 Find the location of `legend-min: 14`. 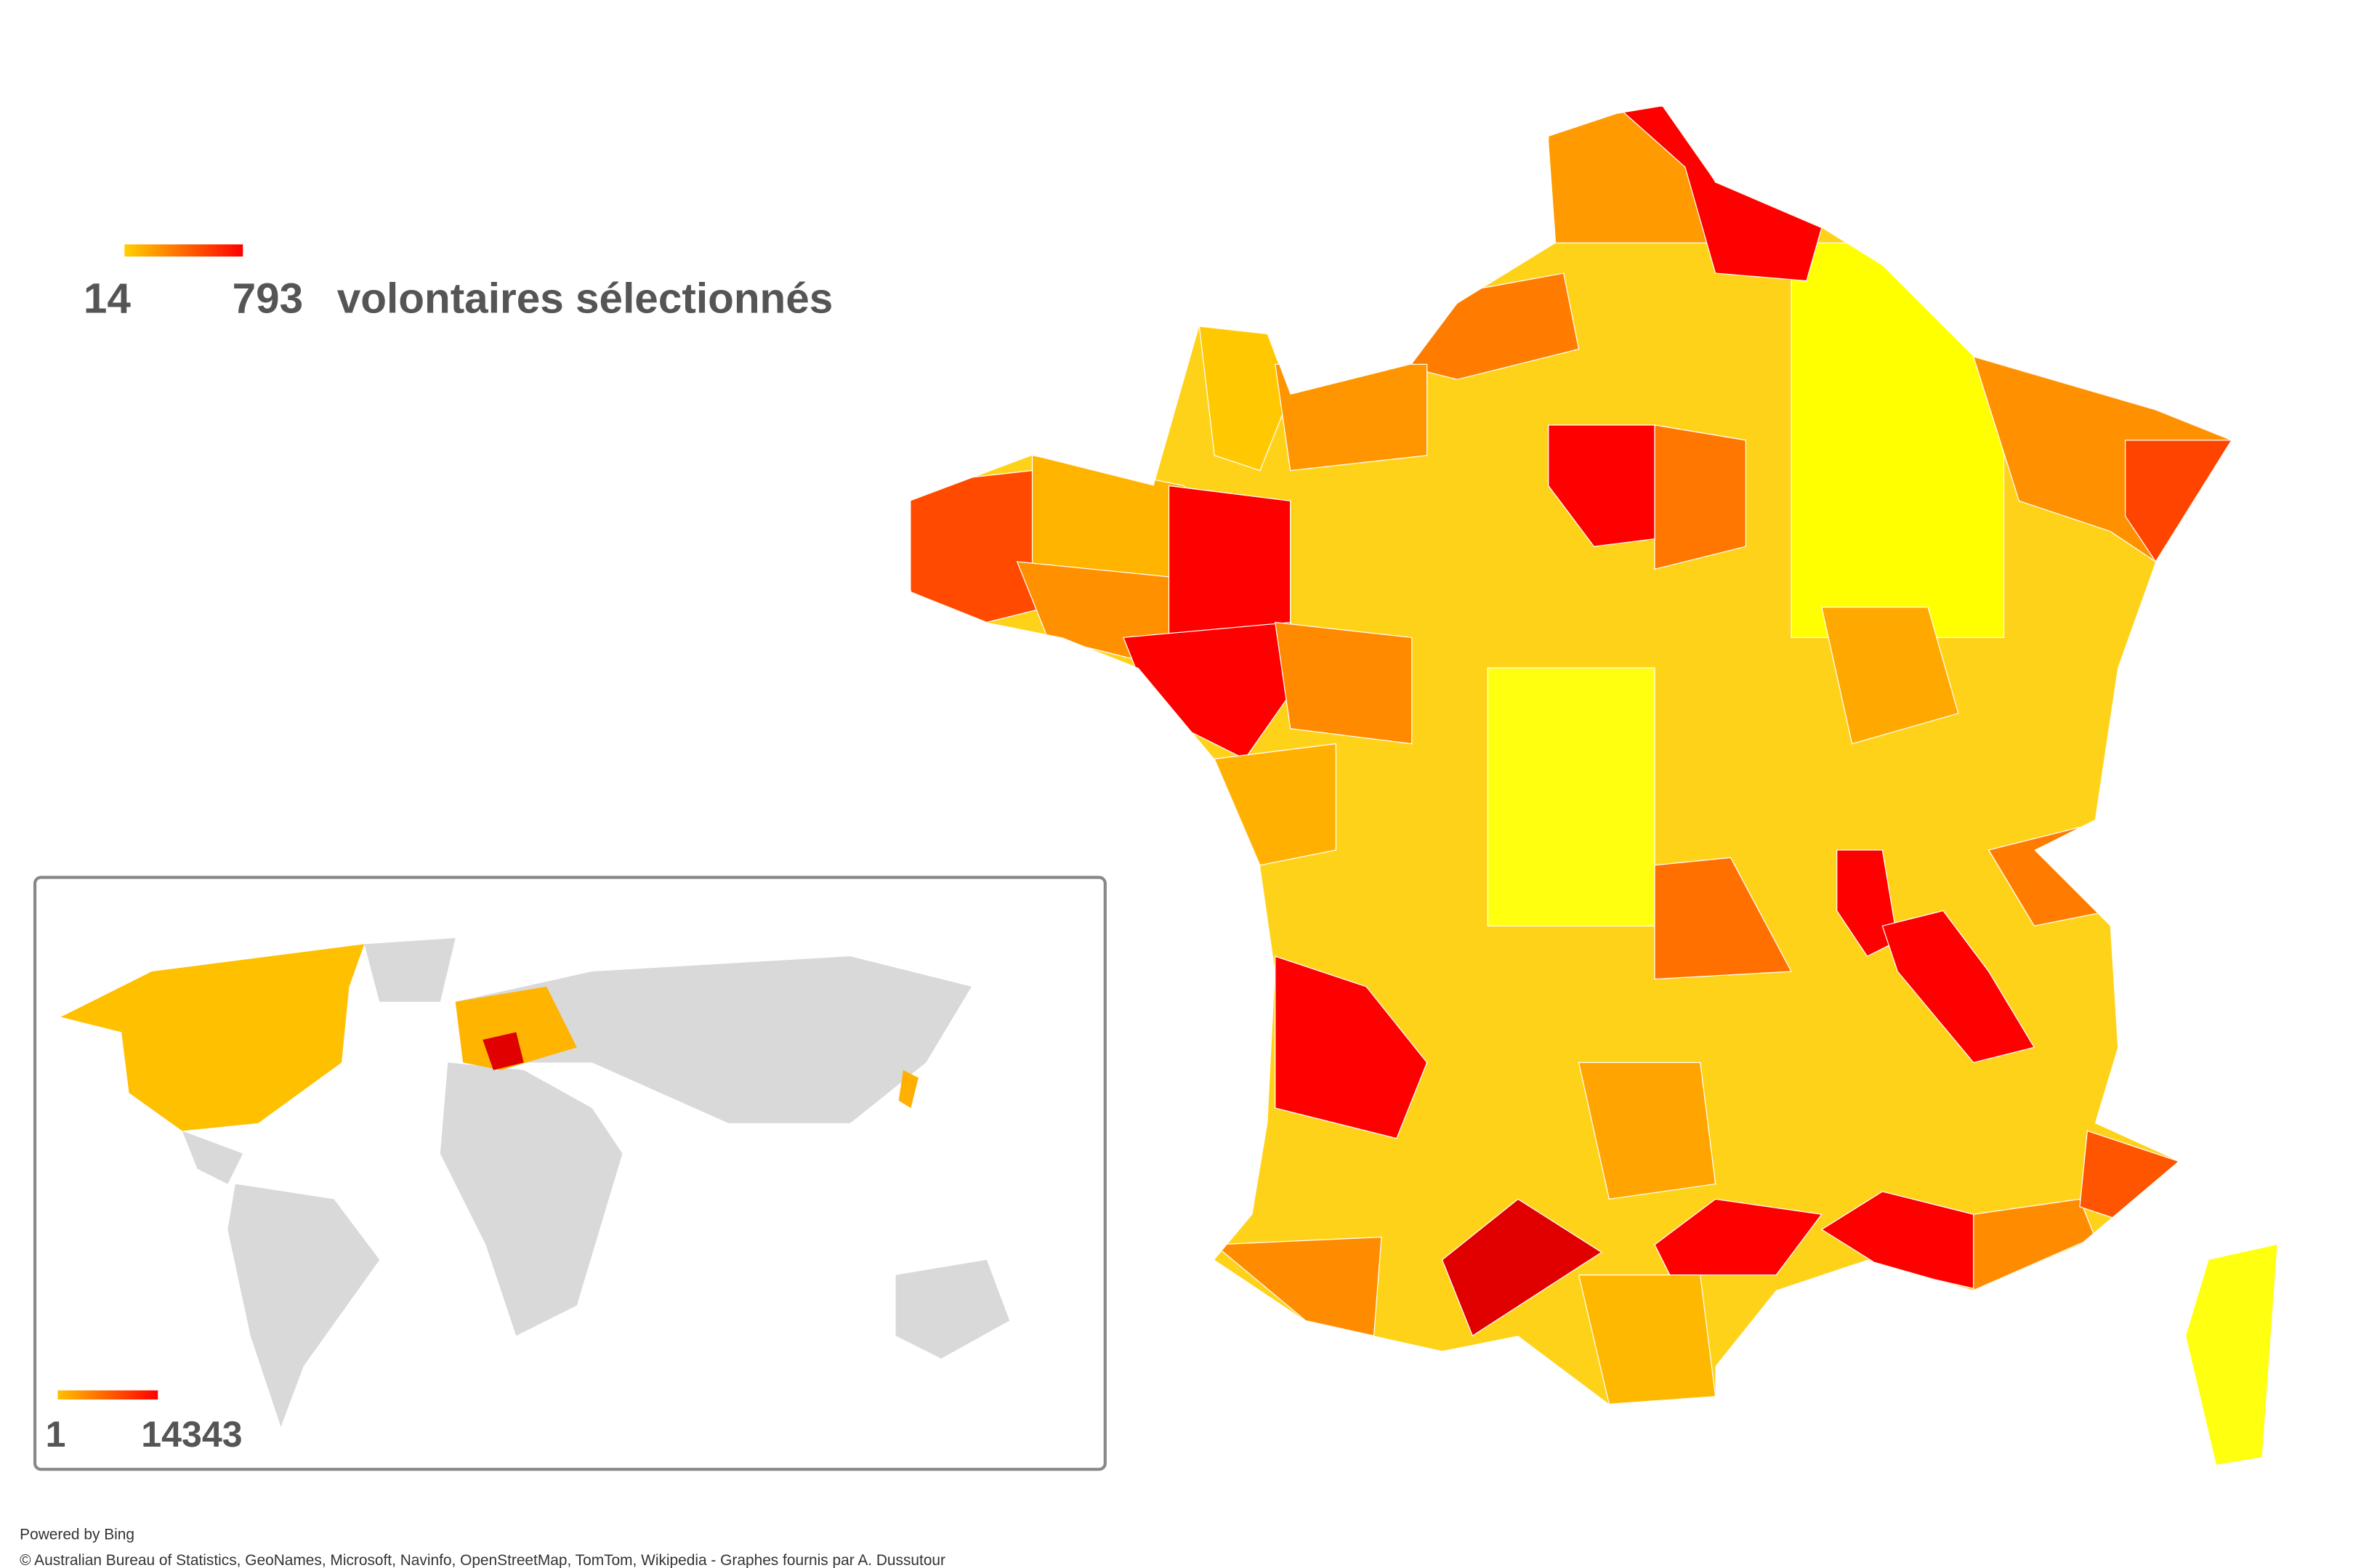

legend-min: 14 is located at coordinates (108, 298).